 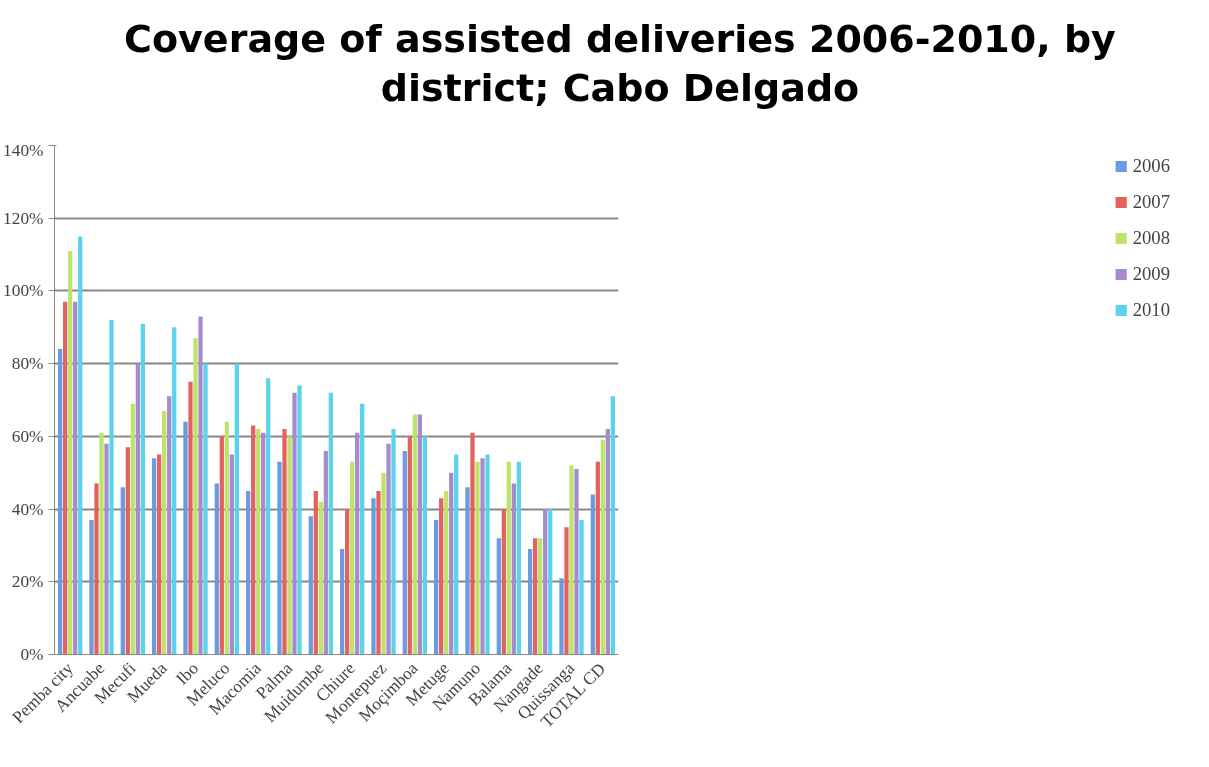 I want to click on y-tick-label: 100%, so click(x=23, y=291).